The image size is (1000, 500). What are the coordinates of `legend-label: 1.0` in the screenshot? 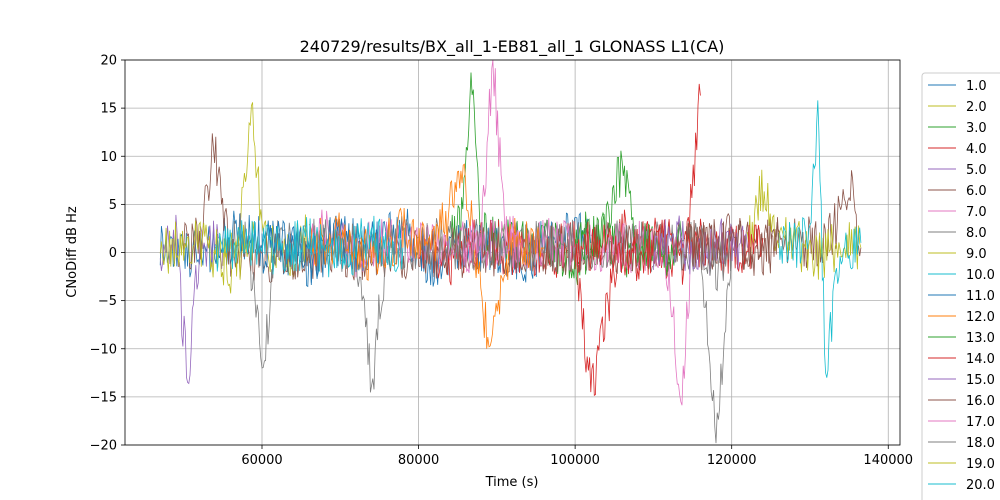 It's located at (976, 86).